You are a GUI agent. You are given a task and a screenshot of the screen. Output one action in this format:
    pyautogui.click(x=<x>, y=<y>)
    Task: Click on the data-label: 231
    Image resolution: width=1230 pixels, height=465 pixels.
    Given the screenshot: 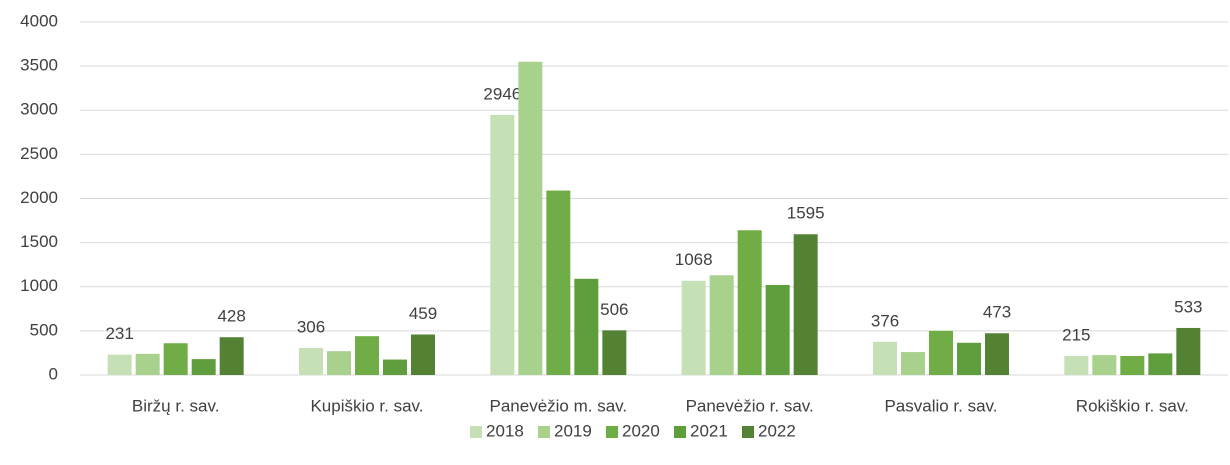 What is the action you would take?
    pyautogui.click(x=119, y=333)
    